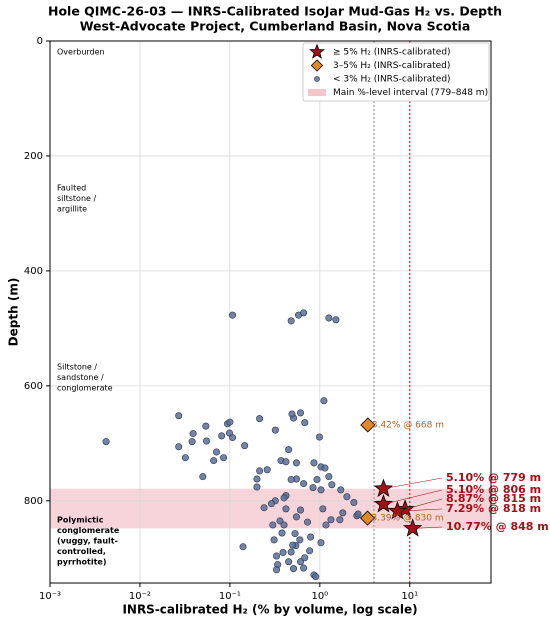  I want to click on legend-box, so click(396, 72).